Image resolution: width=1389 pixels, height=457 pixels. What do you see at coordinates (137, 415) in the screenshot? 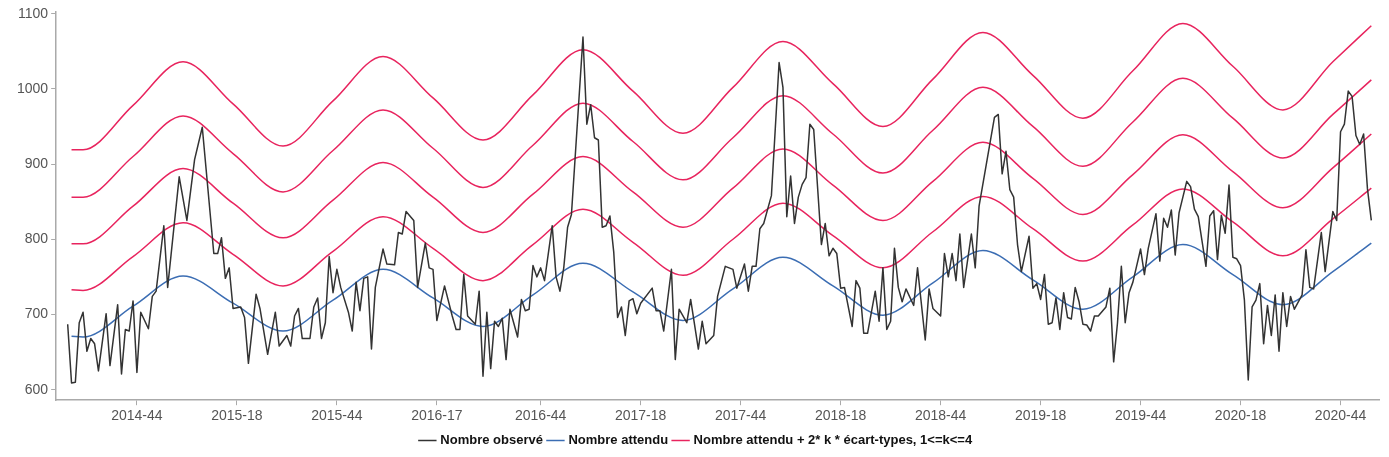
I see `x-tick-label: 2014-44` at bounding box center [137, 415].